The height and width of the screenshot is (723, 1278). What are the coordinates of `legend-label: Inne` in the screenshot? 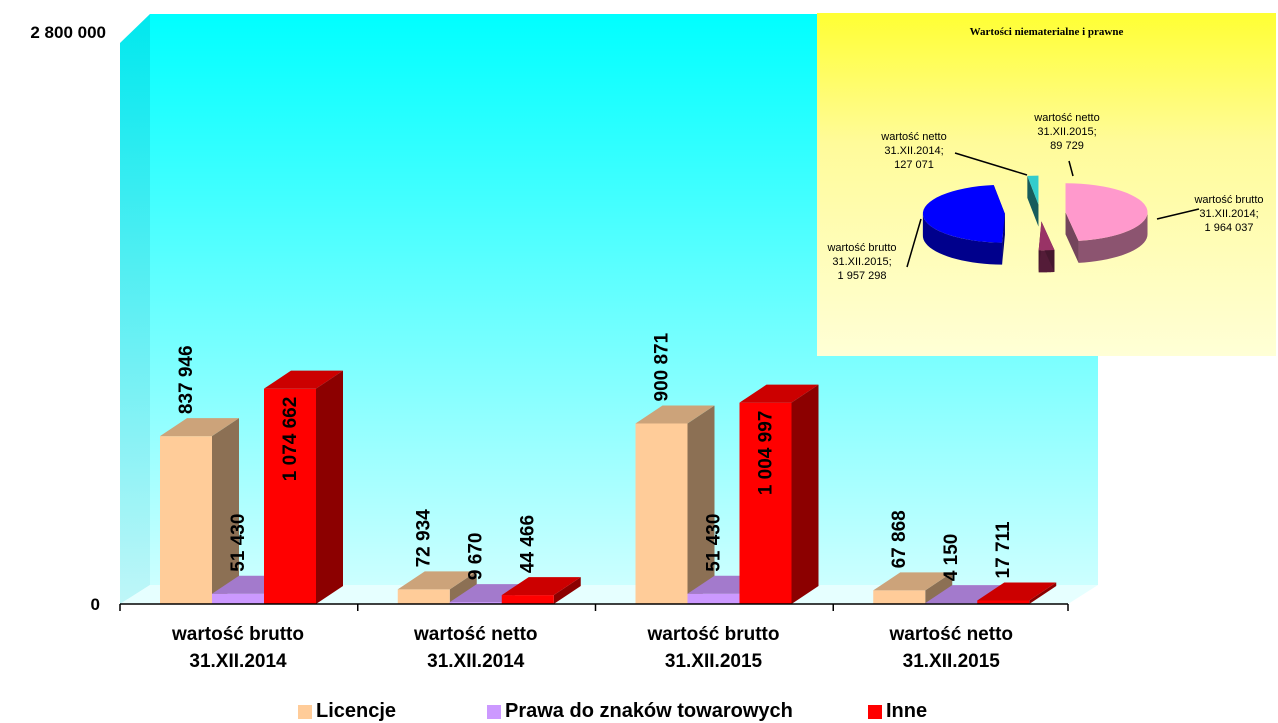 It's located at (907, 711).